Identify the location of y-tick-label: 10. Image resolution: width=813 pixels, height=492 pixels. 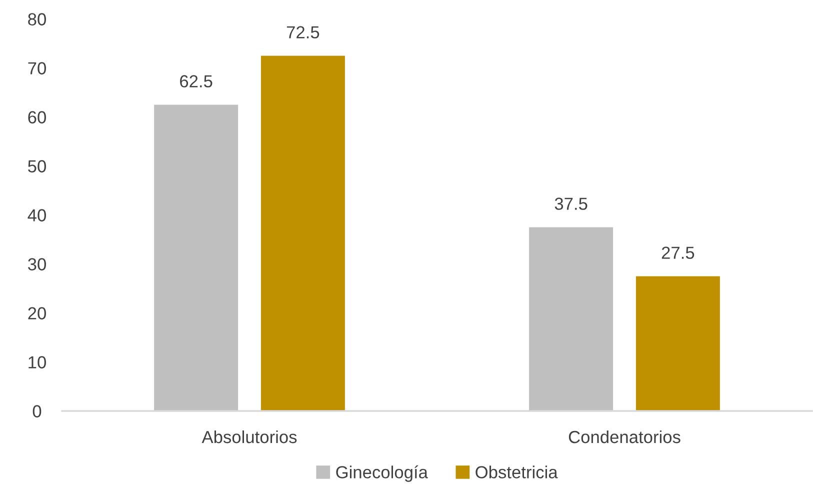
(37, 362).